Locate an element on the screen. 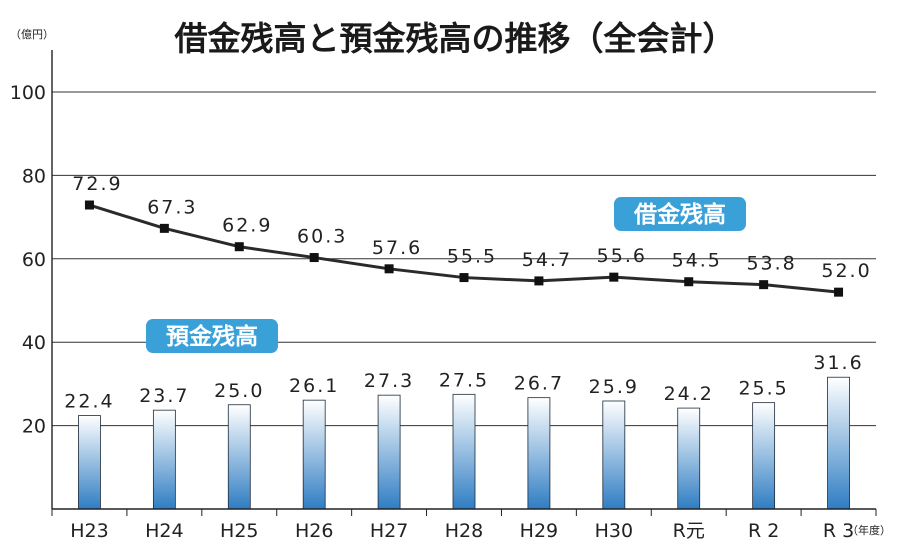 Image resolution: width=916 pixels, height=549 pixels. line-value-label: 57.6 is located at coordinates (397, 248).